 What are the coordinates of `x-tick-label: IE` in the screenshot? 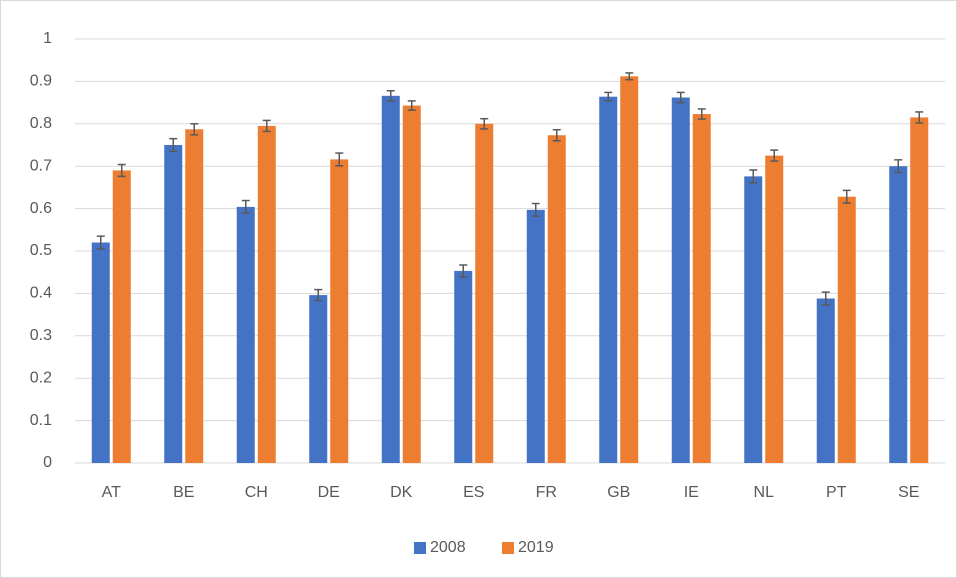 It's located at (691, 492).